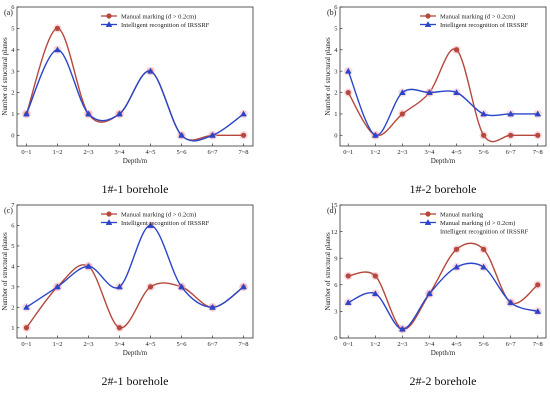 Image resolution: width=550 pixels, height=402 pixels. What do you see at coordinates (26, 152) in the screenshot?
I see `x-tick-label: 0~1` at bounding box center [26, 152].